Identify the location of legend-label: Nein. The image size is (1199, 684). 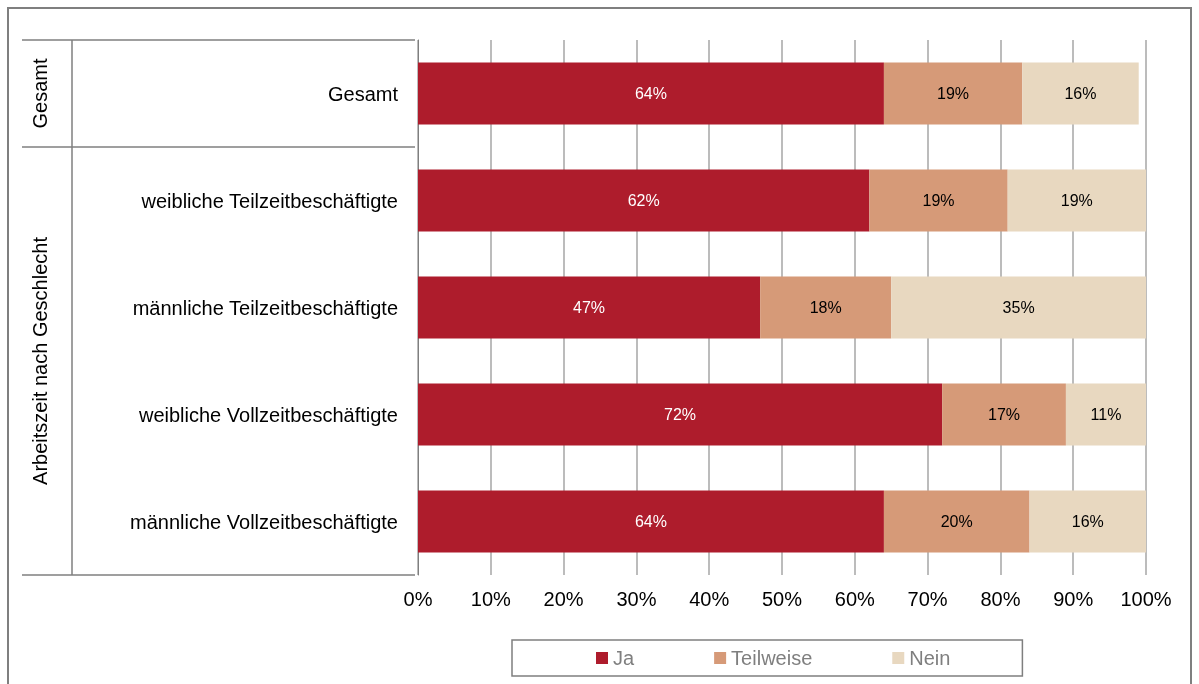
(930, 658).